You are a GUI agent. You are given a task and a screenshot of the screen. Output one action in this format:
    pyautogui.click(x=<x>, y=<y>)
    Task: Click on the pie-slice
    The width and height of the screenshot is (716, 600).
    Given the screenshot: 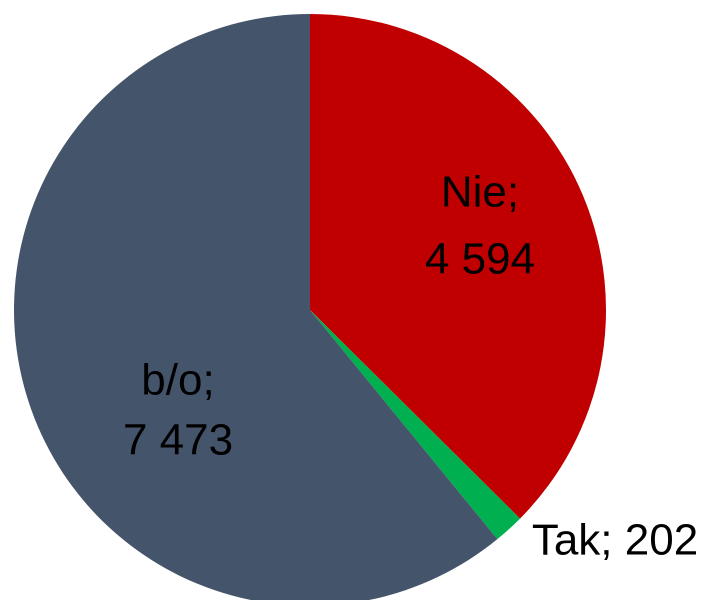 What is the action you would take?
    pyautogui.click(x=415, y=425)
    